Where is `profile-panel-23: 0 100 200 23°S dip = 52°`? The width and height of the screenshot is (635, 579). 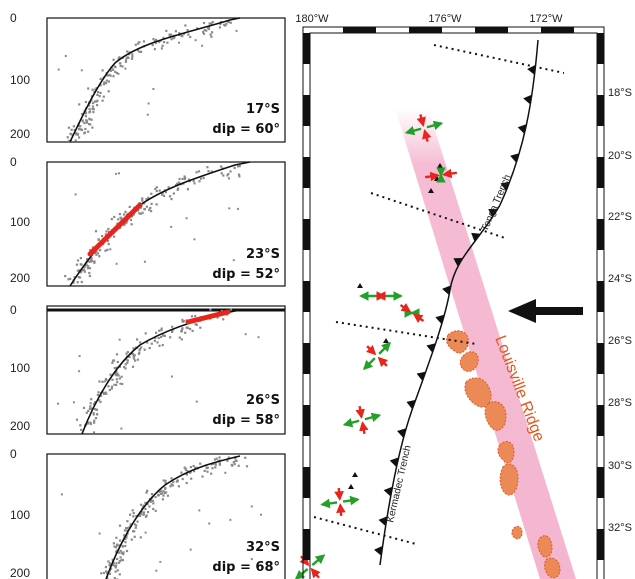
profile-panel-23: 0 100 200 23°S dip = 52° is located at coordinates (148, 221).